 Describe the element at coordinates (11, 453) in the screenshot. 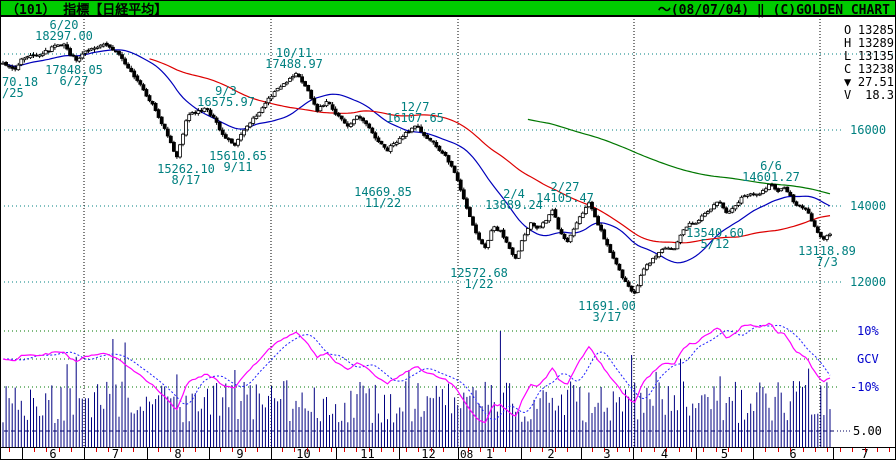

I see `month-label` at that location.